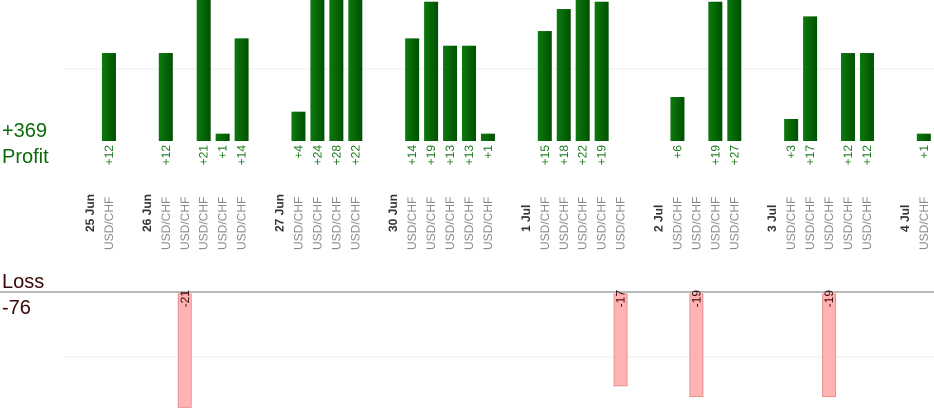 The width and height of the screenshot is (934, 420). What do you see at coordinates (810, 155) in the screenshot?
I see `profit-value-label: +17` at bounding box center [810, 155].